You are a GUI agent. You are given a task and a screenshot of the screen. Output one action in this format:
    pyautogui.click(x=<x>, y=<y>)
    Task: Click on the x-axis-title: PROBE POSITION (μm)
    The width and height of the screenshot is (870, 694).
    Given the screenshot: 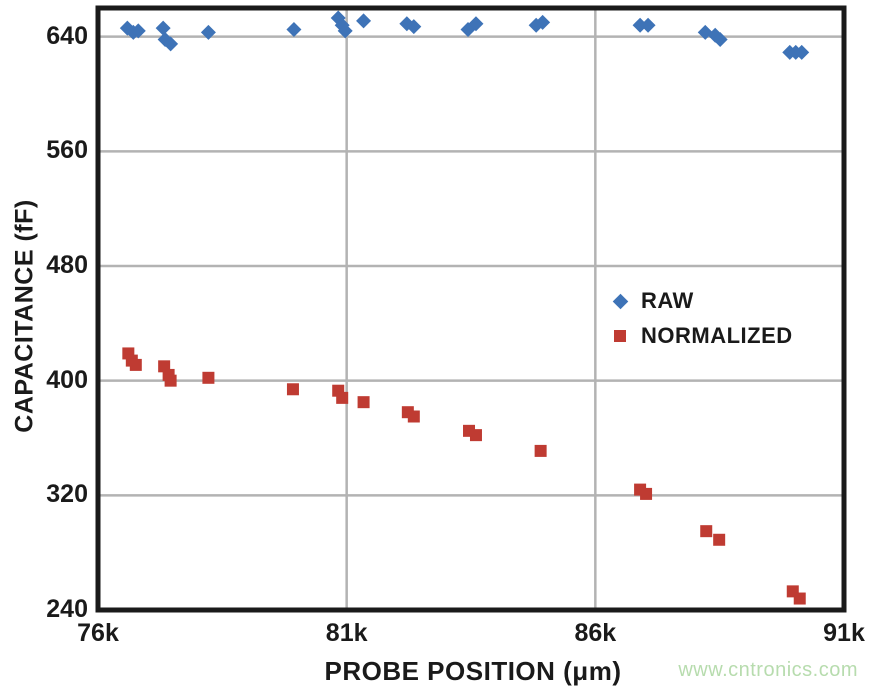 What is the action you would take?
    pyautogui.click(x=473, y=671)
    